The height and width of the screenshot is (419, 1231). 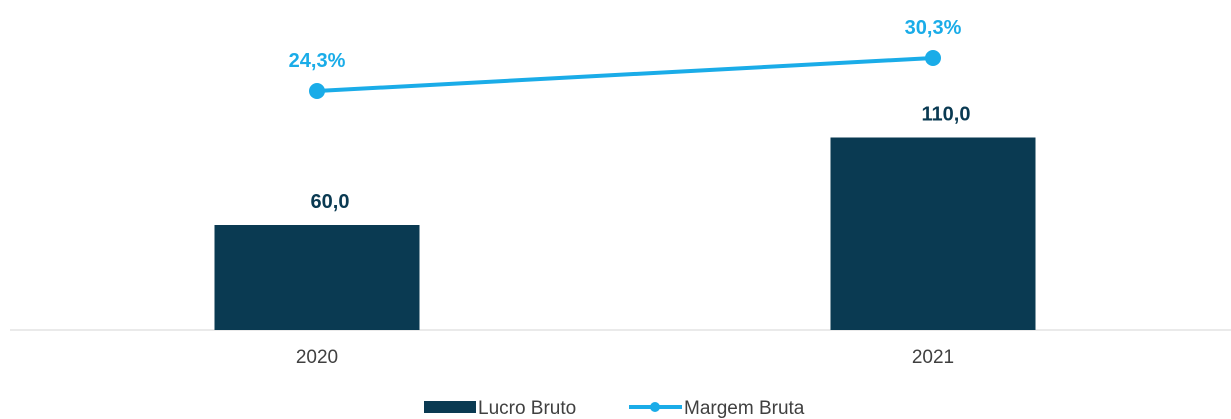 What do you see at coordinates (933, 58) in the screenshot?
I see `line-point-2021` at bounding box center [933, 58].